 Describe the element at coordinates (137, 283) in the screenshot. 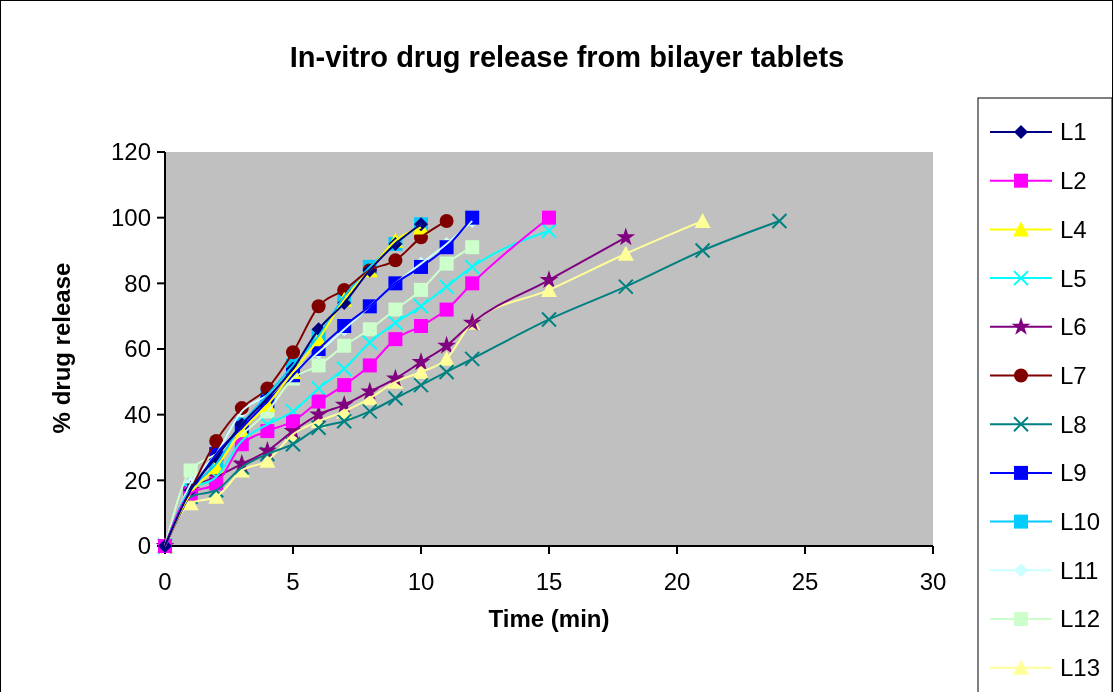

I see `y-tick-label: 80` at that location.